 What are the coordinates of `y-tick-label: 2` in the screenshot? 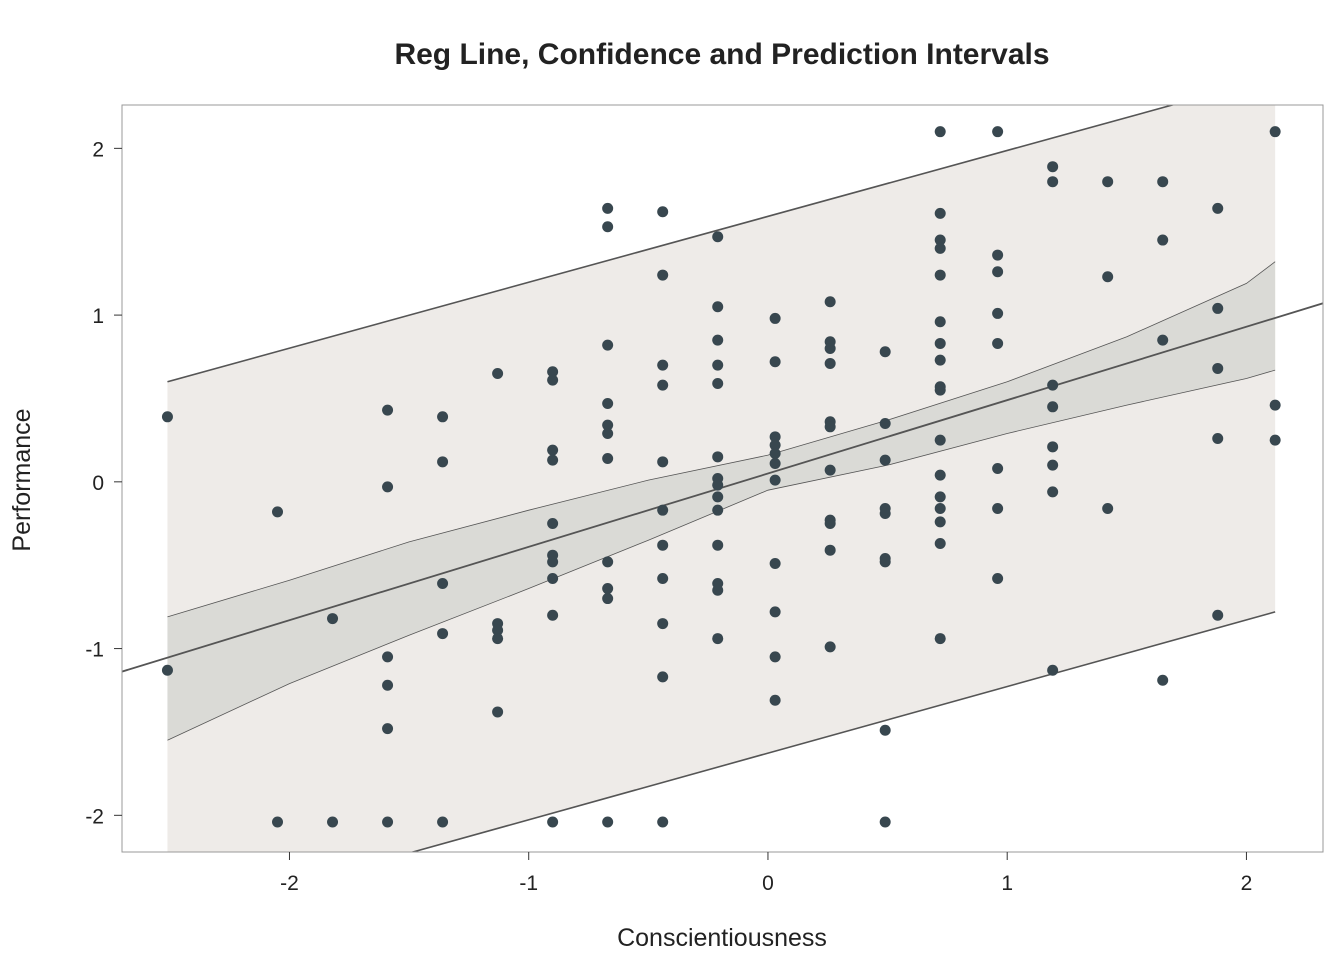 It's located at (98, 149).